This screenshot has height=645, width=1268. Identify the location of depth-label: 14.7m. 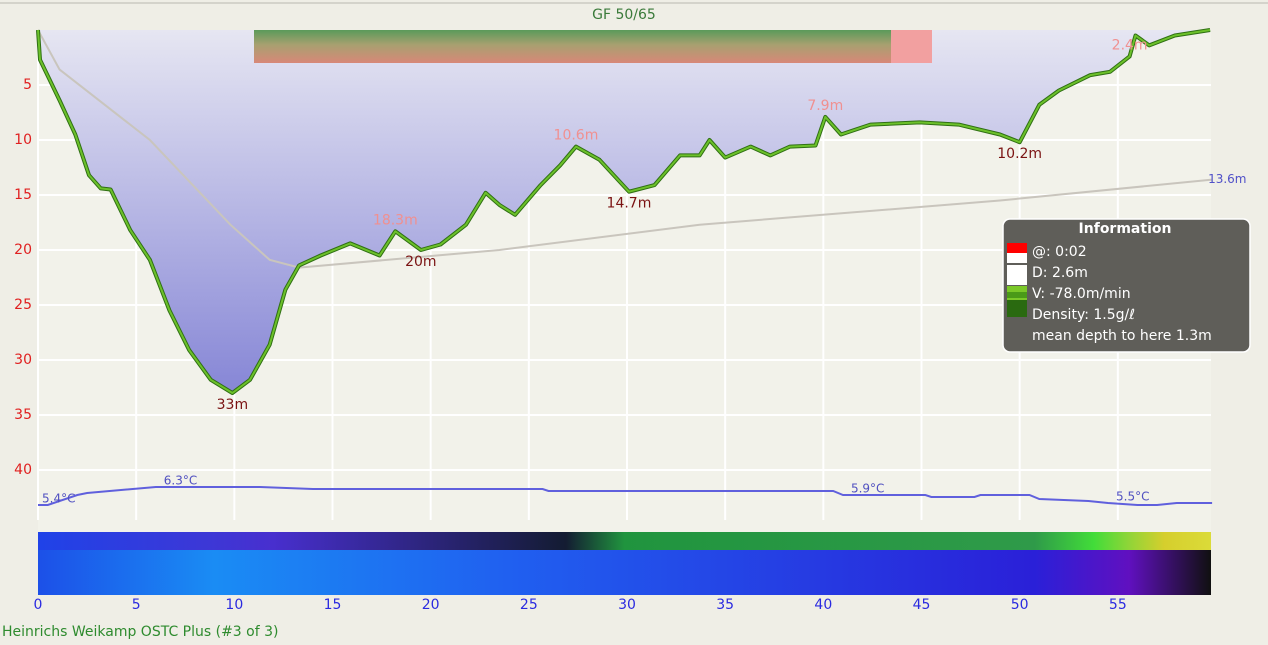
(629, 204).